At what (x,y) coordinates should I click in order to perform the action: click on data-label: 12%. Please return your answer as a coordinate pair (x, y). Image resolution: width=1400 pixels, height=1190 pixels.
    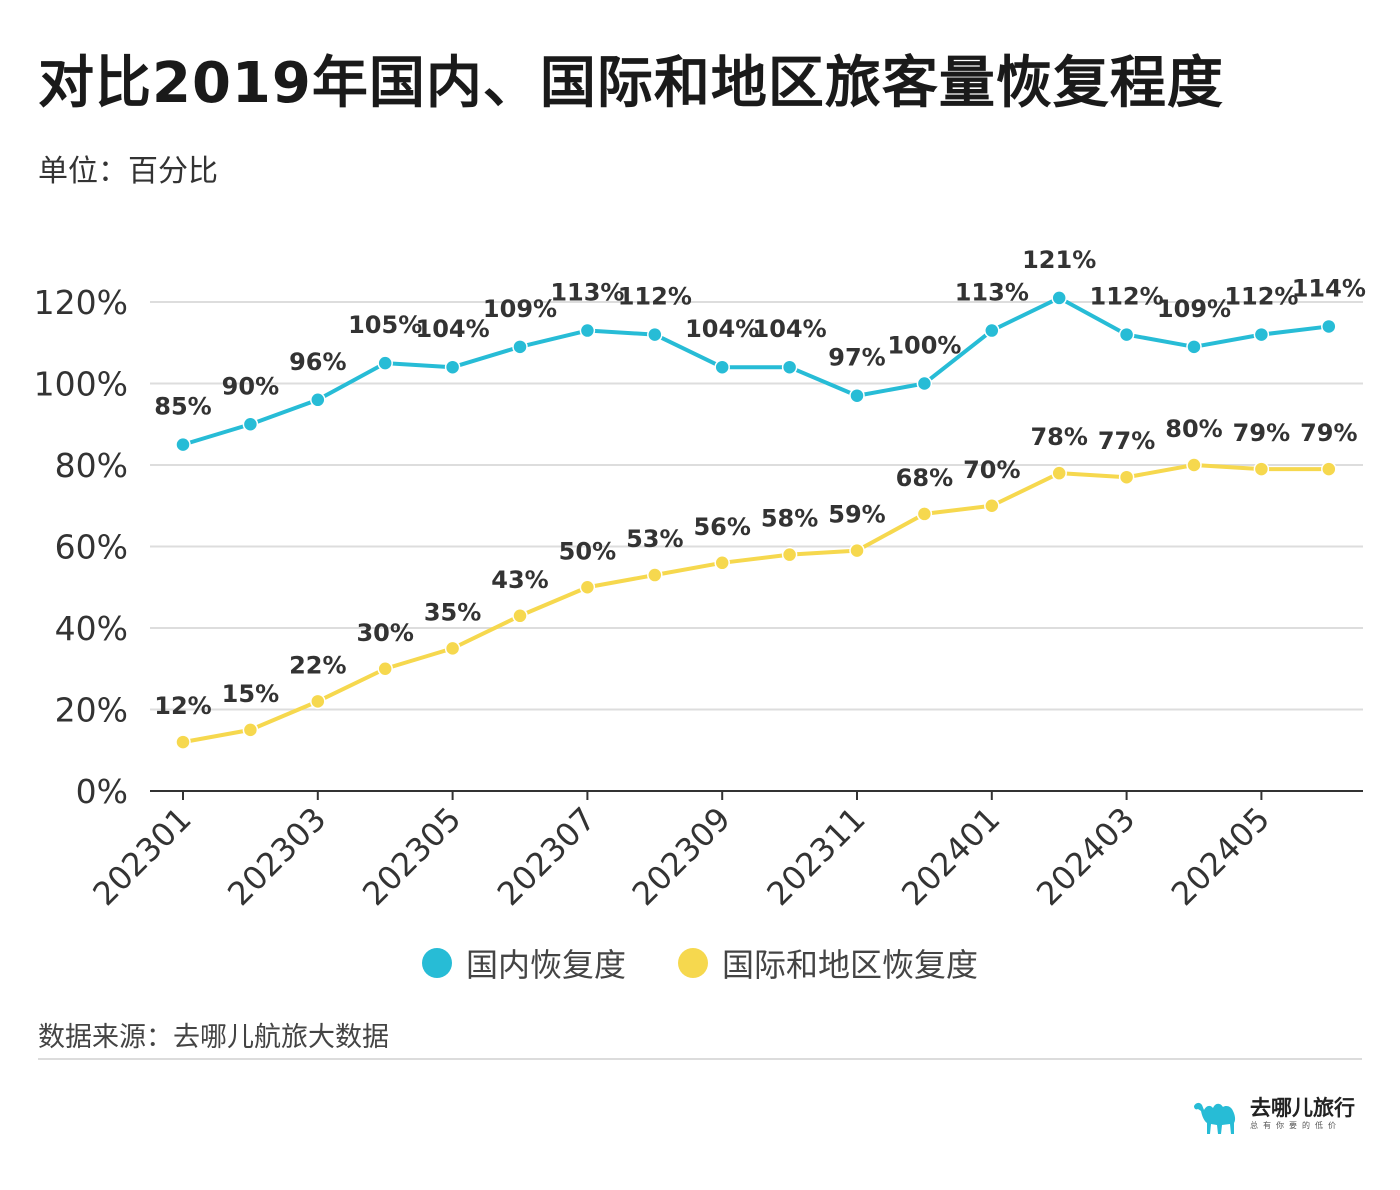
    Looking at the image, I should click on (182, 706).